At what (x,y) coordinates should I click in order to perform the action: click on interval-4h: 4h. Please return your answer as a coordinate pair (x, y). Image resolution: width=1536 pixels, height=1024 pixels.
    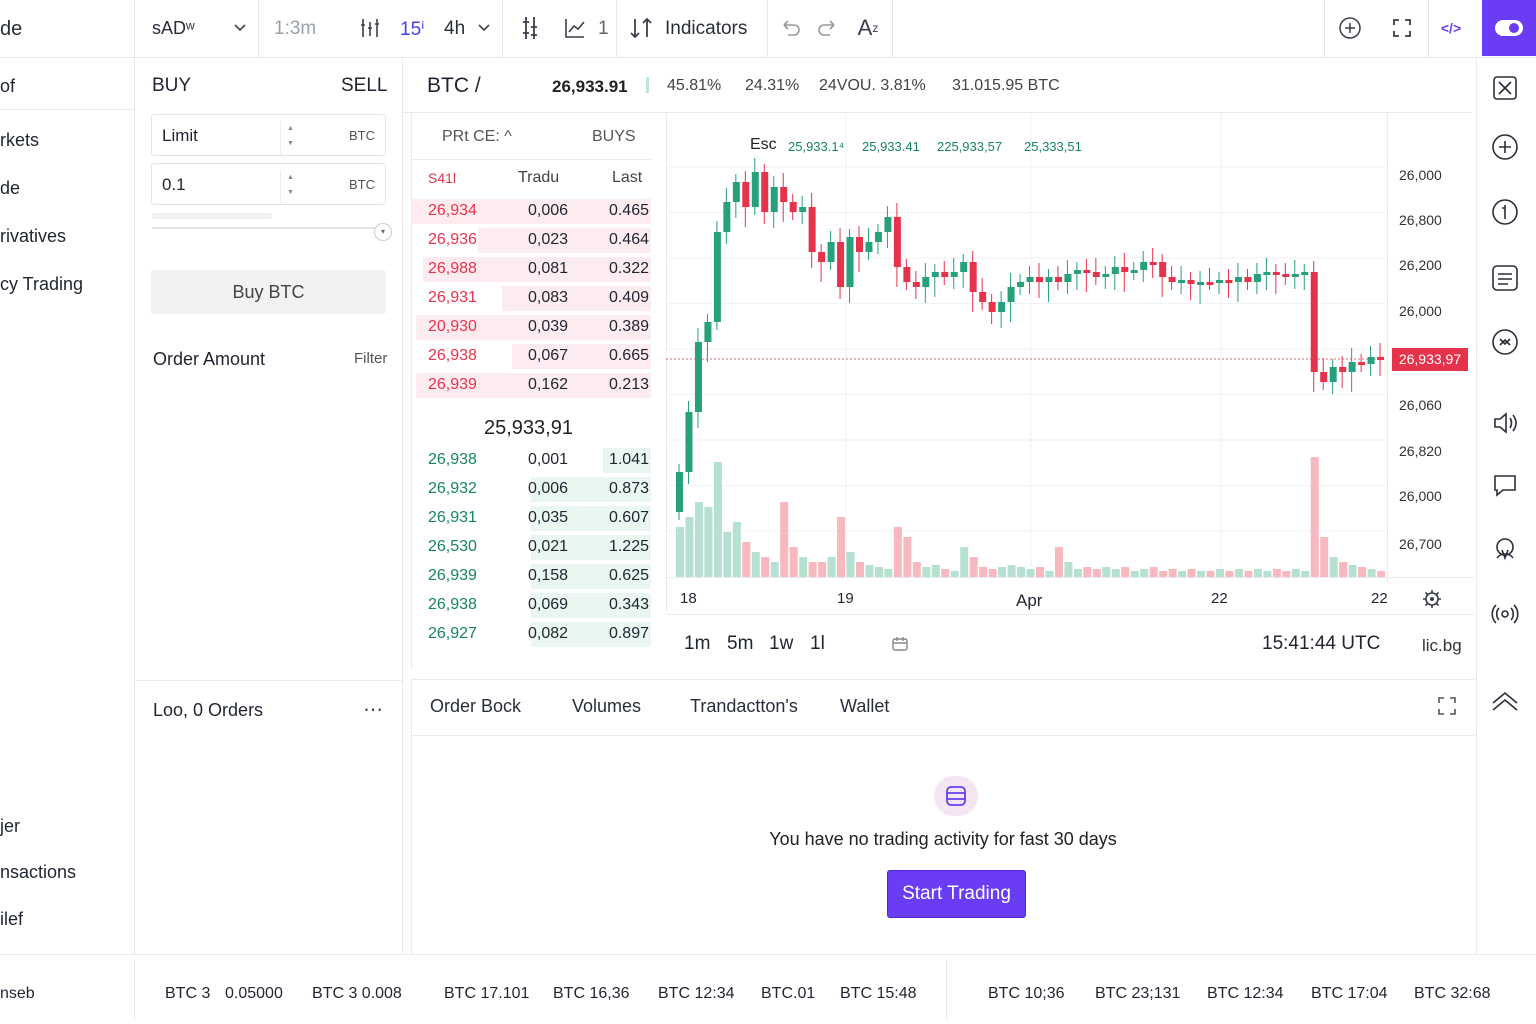
    Looking at the image, I should click on (455, 28).